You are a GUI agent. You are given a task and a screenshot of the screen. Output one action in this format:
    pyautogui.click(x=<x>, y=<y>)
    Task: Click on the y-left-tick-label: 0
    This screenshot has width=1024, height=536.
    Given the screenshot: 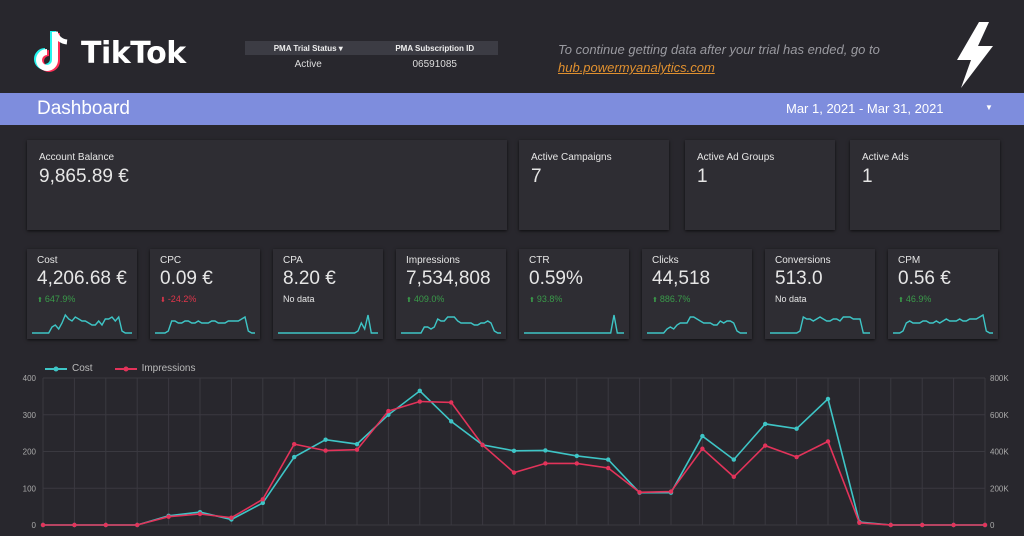 What is the action you would take?
    pyautogui.click(x=34, y=525)
    